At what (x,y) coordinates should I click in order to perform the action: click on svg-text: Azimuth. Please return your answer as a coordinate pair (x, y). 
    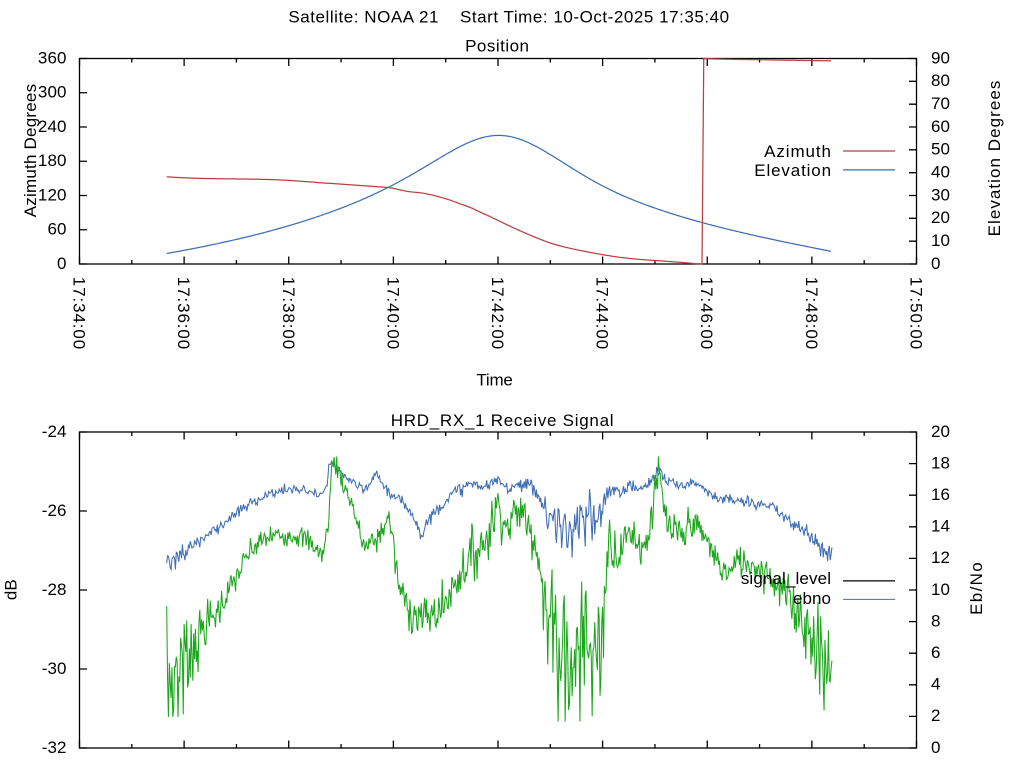
    Looking at the image, I should click on (798, 151).